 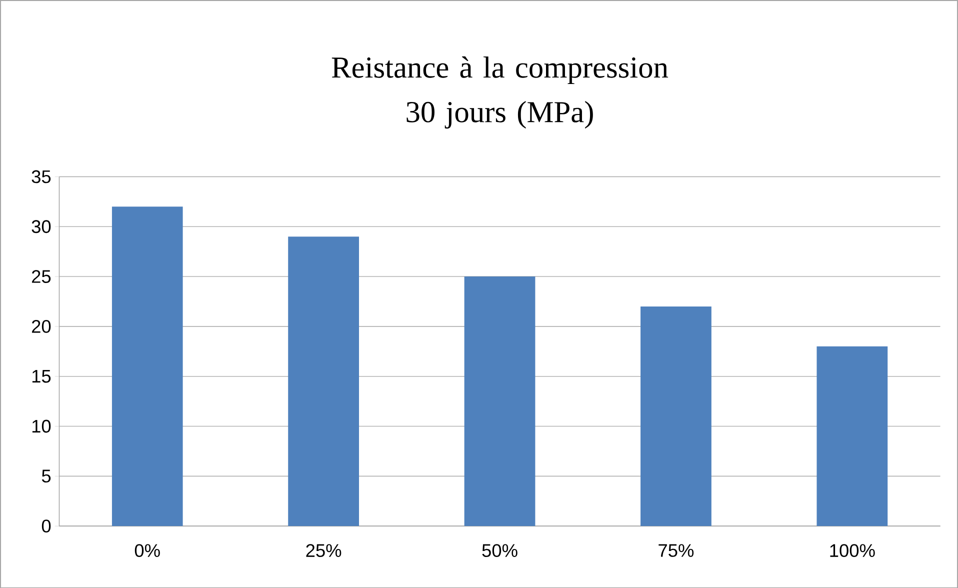 What do you see at coordinates (41, 376) in the screenshot?
I see `y-tick-label: 15` at bounding box center [41, 376].